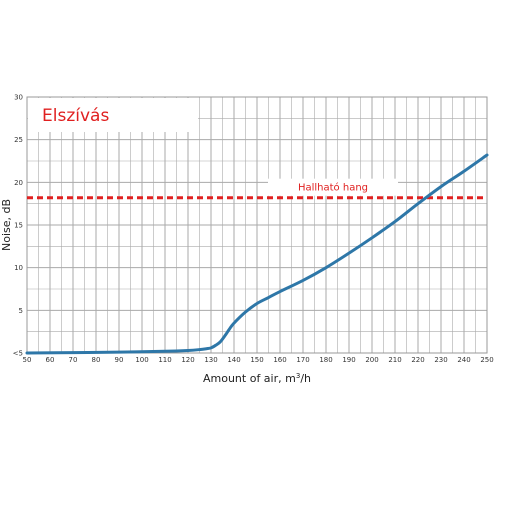 This screenshot has width=512, height=512. I want to click on y-tick-label: 15, so click(18, 226).